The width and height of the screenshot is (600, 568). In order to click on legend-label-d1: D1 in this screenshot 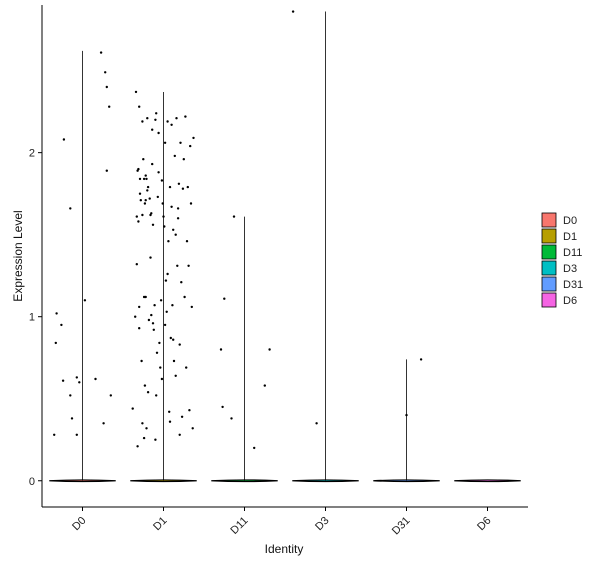, I will do `click(570, 237)`.